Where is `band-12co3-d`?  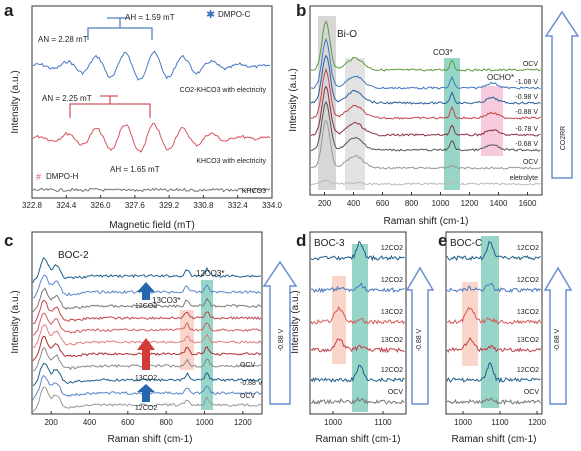 band-12co3-d is located at coordinates (360, 328).